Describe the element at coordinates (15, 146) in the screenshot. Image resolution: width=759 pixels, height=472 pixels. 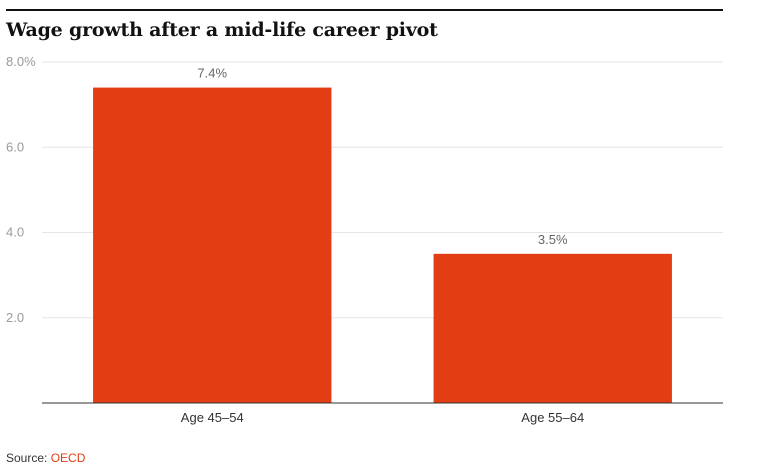
I see `y-tick-label: 6.0` at that location.